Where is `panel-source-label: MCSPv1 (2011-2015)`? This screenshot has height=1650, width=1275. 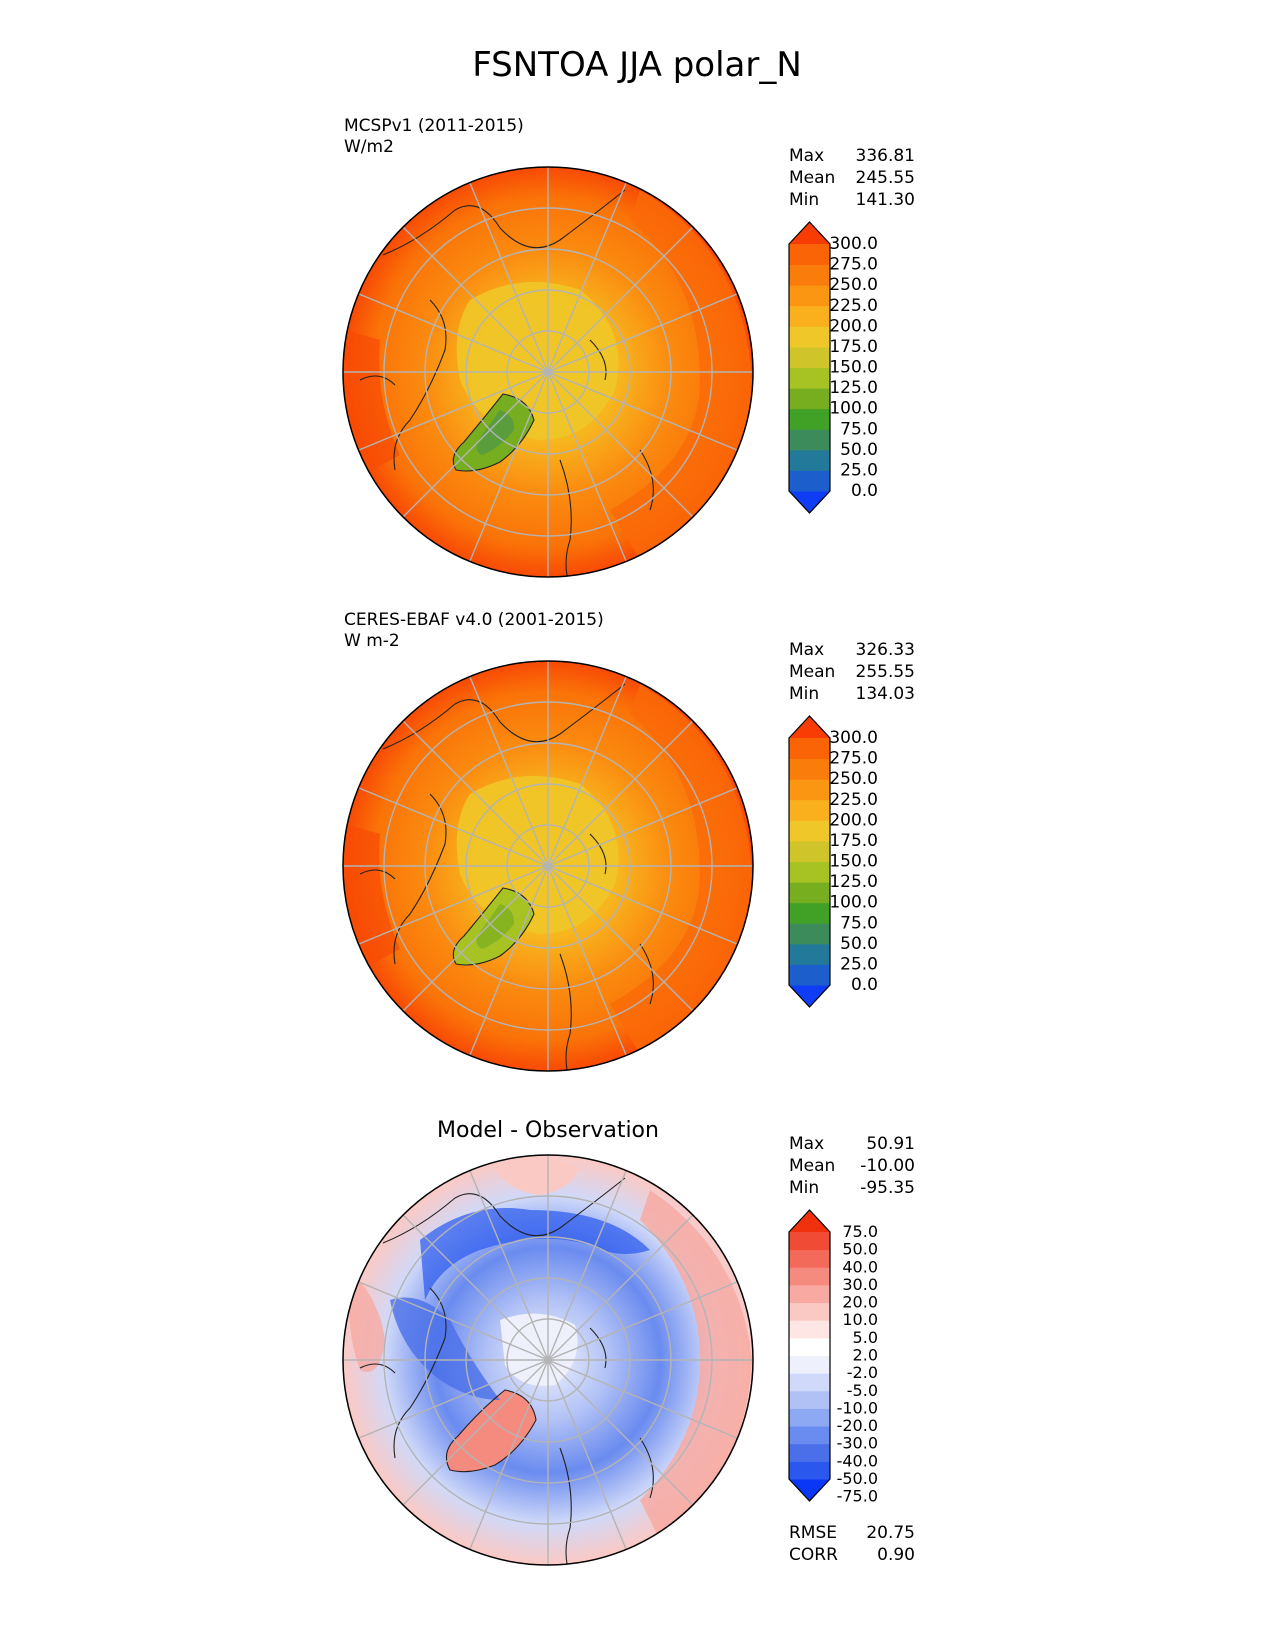
panel-source-label: MCSPv1 (2011-2015) is located at coordinates (434, 126).